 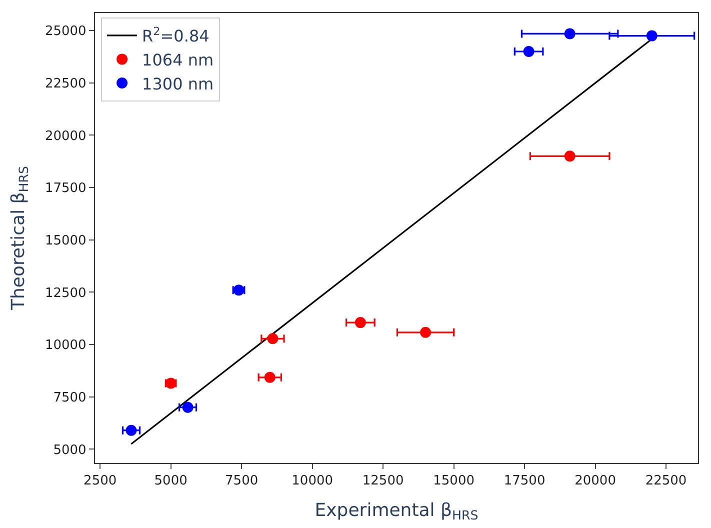 What do you see at coordinates (453, 481) in the screenshot?
I see `x-tick-label: 15000` at bounding box center [453, 481].